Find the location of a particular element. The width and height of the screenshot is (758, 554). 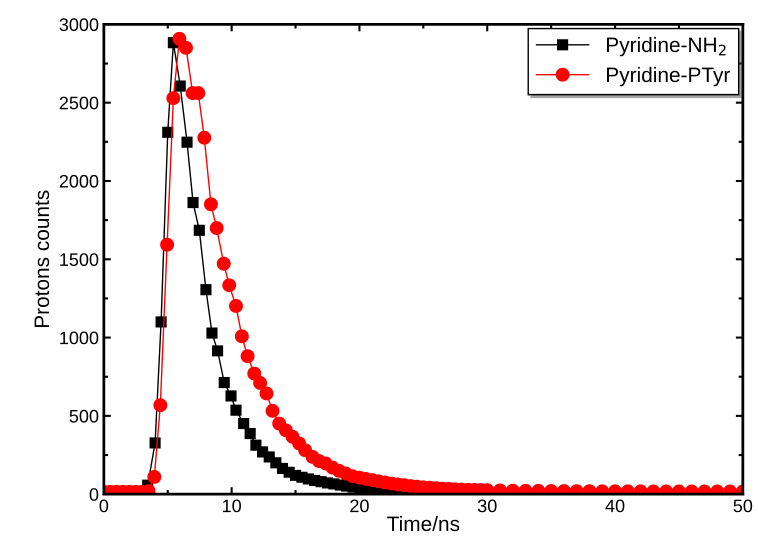

y-tick-label: 500 is located at coordinates (84, 416).